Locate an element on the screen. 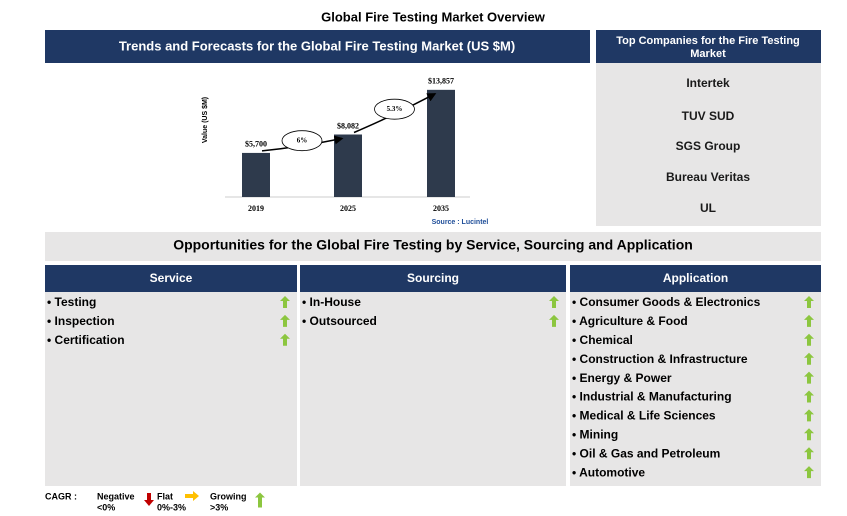 The width and height of the screenshot is (847, 516). opportunity-item: • Medical & Life Sciences is located at coordinates (644, 416).